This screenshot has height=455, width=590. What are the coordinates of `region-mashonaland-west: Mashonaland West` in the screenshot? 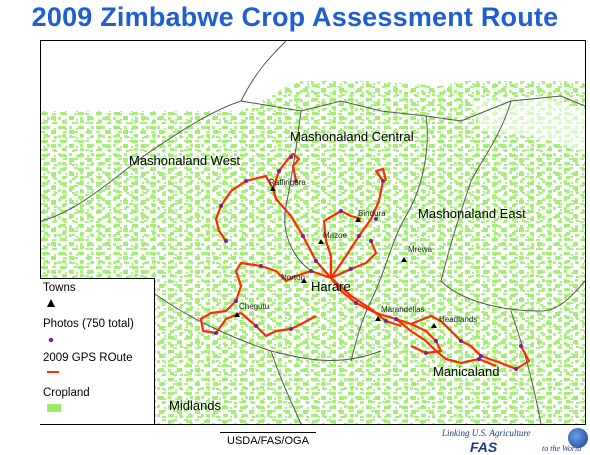 It's located at (185, 160).